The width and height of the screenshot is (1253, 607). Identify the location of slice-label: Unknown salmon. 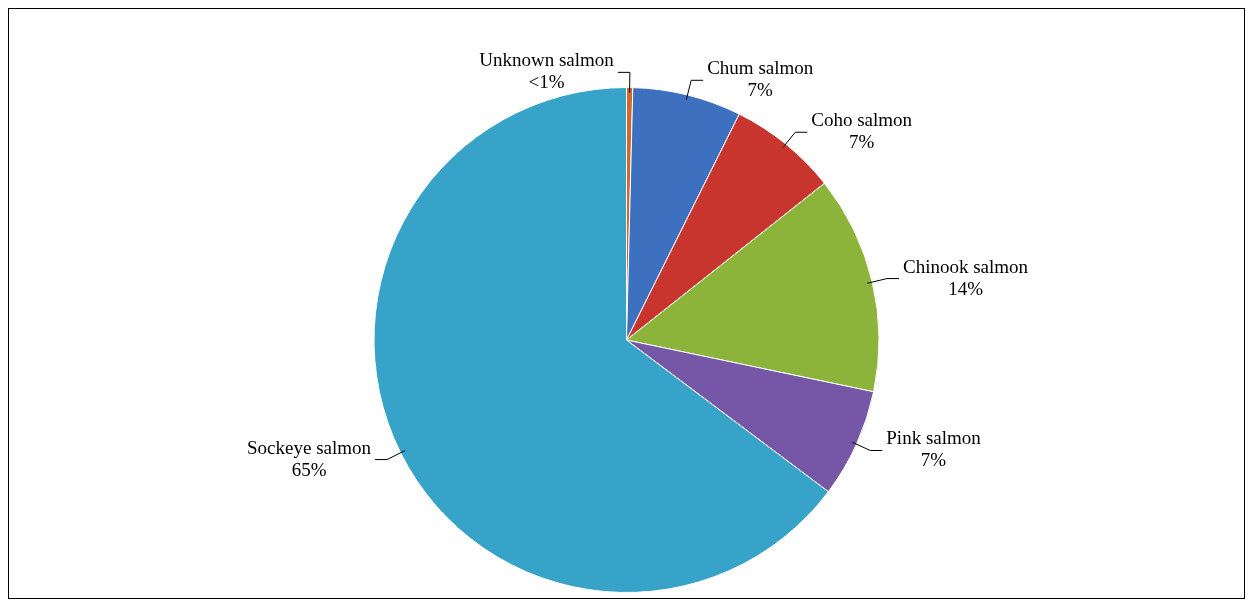
(547, 60).